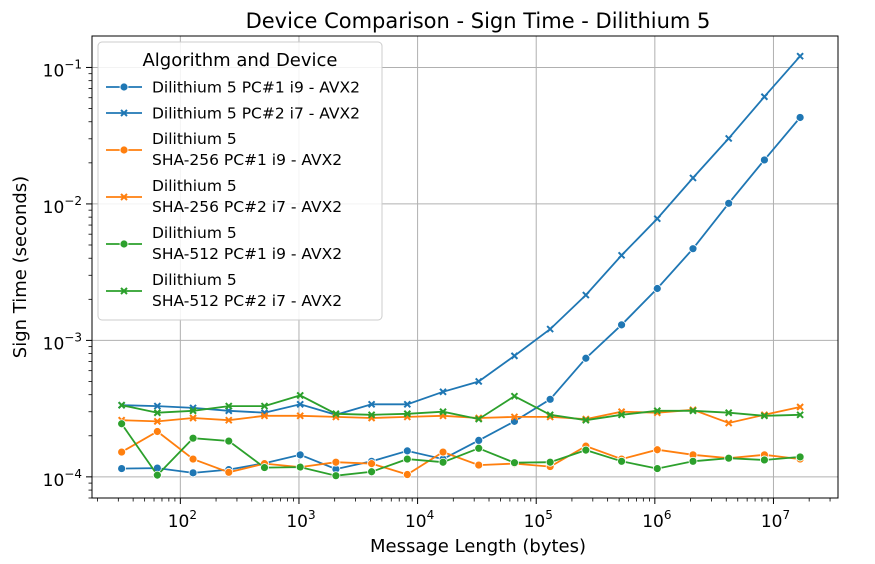  I want to click on x-axis-label: Message Length (bytes), so click(478, 546).